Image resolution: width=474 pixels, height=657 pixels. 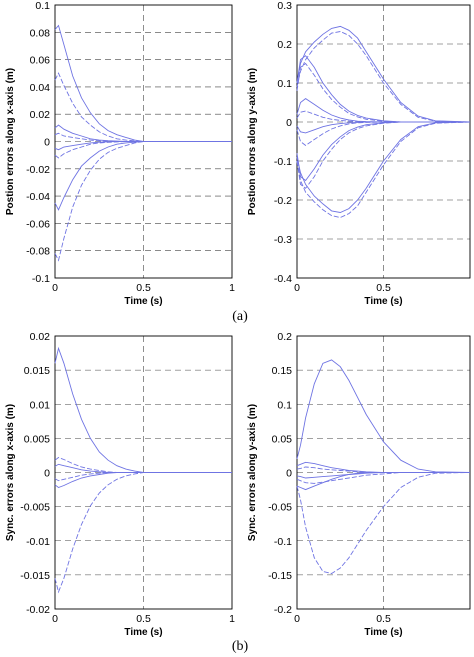 What do you see at coordinates (40, 88) in the screenshot?
I see `y-tick-label: 0.04` at bounding box center [40, 88].